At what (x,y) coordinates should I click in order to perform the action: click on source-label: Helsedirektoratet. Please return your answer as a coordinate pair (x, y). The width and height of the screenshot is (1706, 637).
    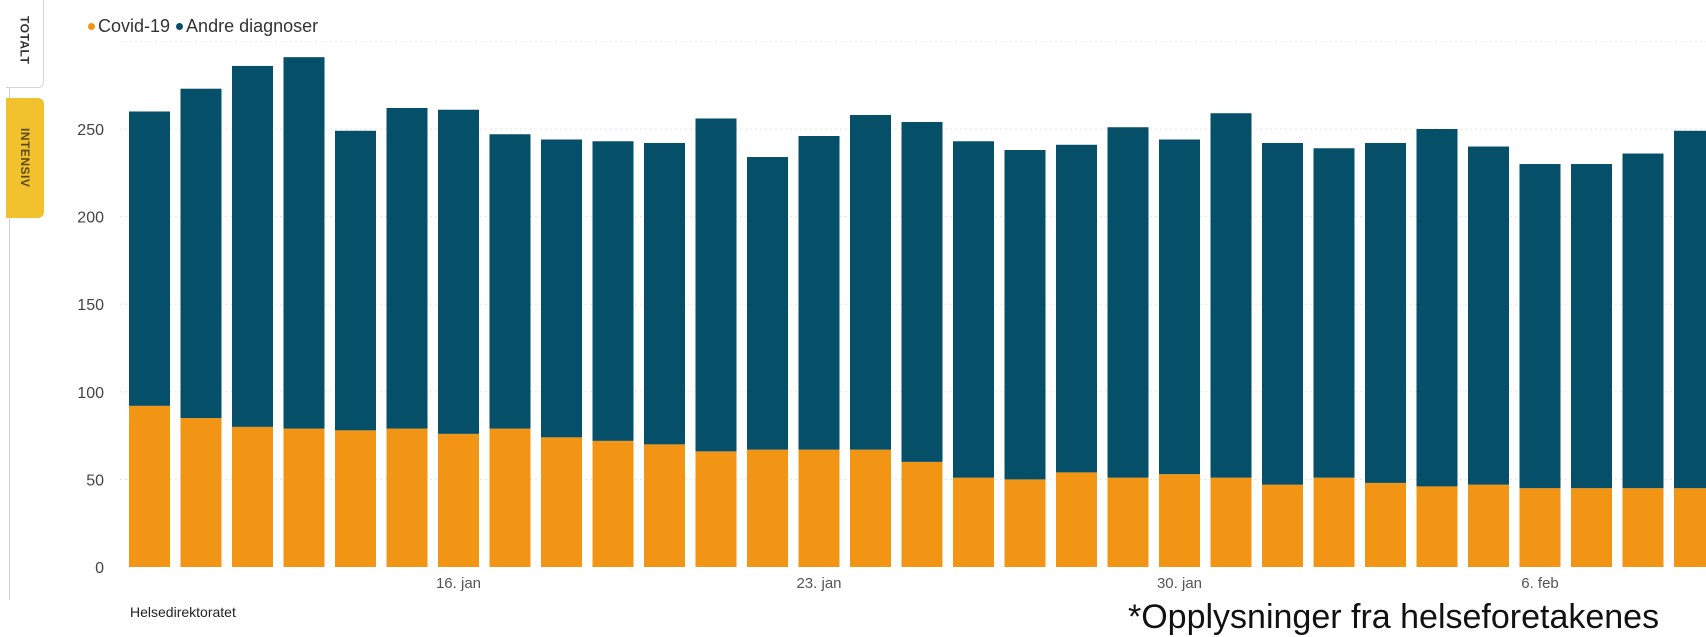
    Looking at the image, I should click on (183, 612).